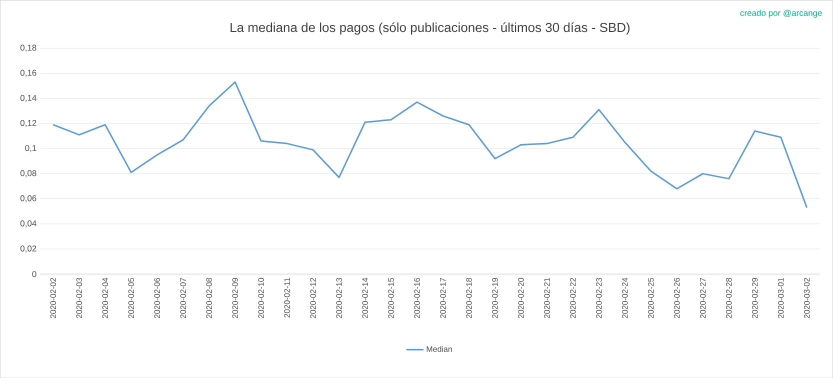 The height and width of the screenshot is (378, 833). I want to click on y-tick-label: 0,08, so click(28, 174).